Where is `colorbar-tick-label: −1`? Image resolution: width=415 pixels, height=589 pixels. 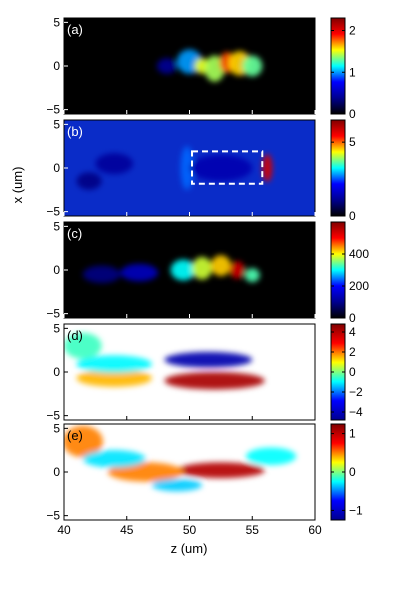 colorbar-tick-label: −1 is located at coordinates (356, 510).